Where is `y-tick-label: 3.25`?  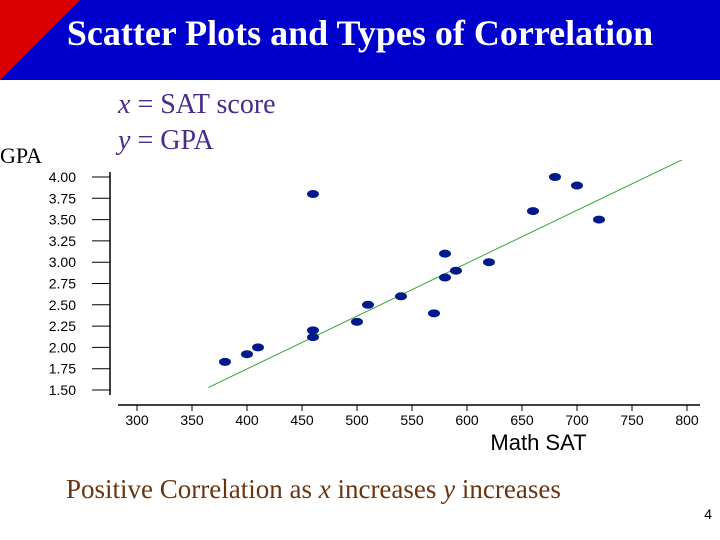 y-tick-label: 3.25 is located at coordinates (62, 241).